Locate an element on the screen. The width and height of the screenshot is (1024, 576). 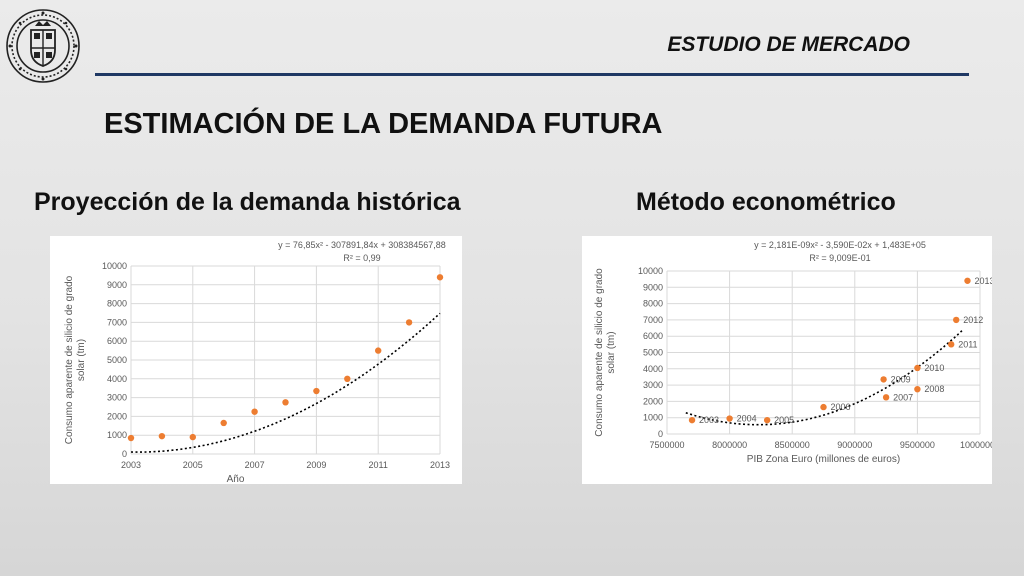
x-tick-label: 9000000 is located at coordinates (854, 445).